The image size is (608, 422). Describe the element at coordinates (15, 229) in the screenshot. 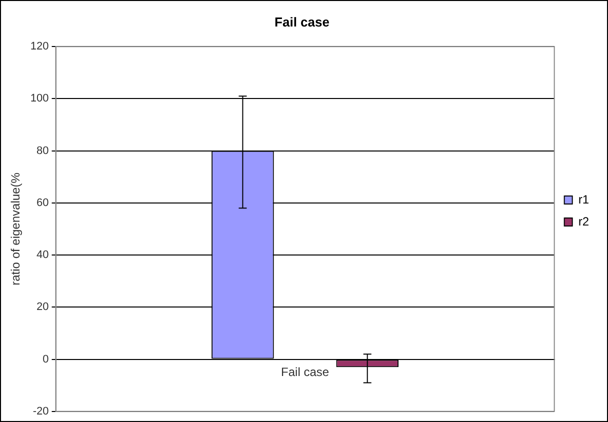

I see `y-axis-title: ratio of eigenvalue(%` at that location.